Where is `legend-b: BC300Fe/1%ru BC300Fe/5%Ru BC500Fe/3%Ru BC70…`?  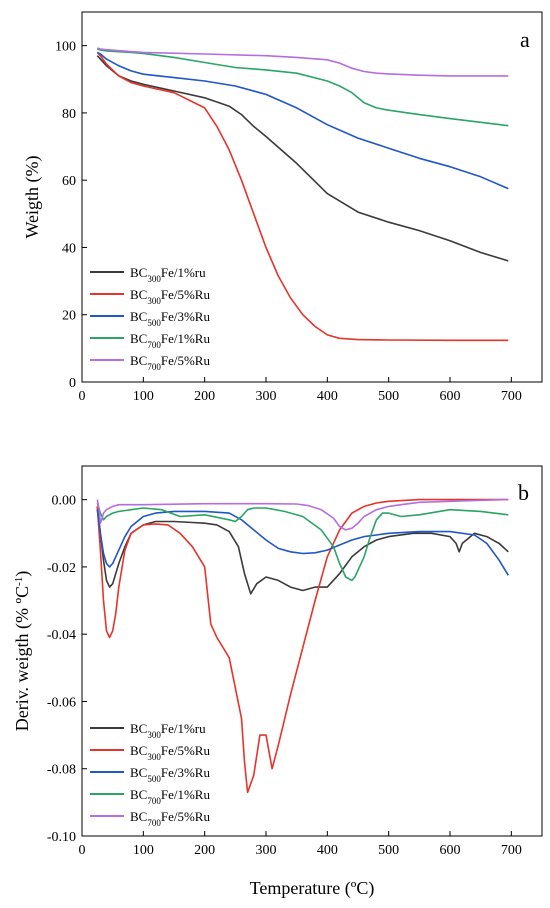
legend-b: BC300Fe/1%ru BC300Fe/5%Ru BC500Fe/3%Ru BC70… is located at coordinates (150, 774).